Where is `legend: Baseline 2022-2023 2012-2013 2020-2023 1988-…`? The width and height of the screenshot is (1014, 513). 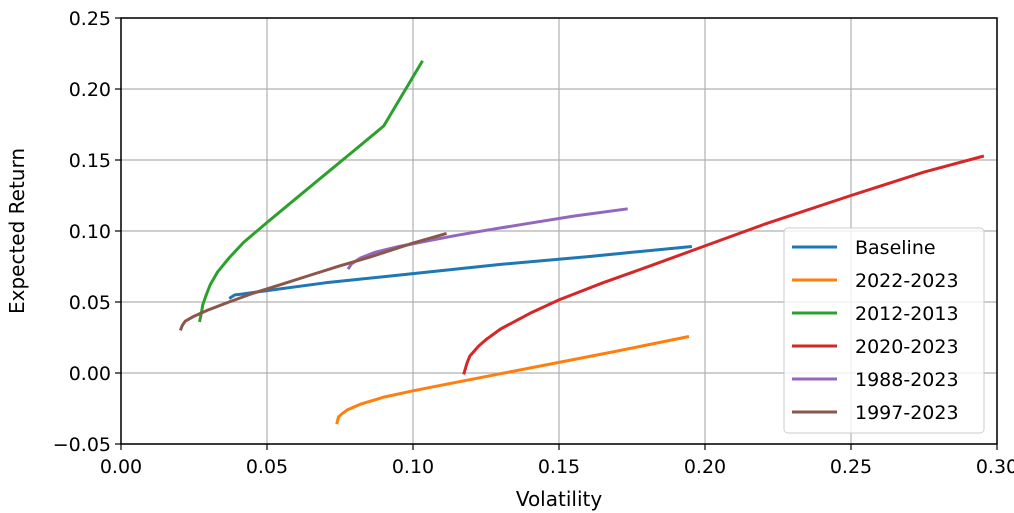
legend: Baseline 2022-2023 2012-2013 2020-2023 1988-… is located at coordinates (884, 330).